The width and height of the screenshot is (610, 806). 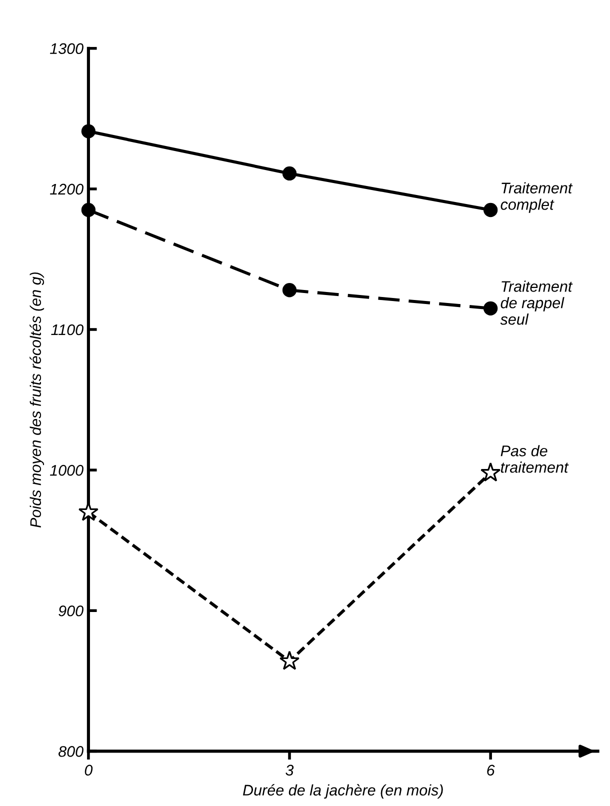 I want to click on y-tick-label: 900, so click(x=71, y=610).